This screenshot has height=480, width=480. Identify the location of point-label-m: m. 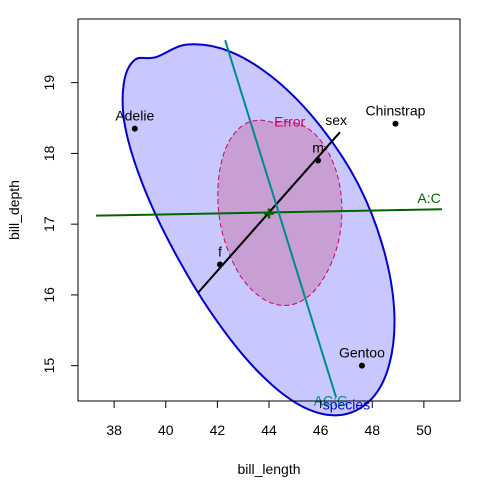
(318, 147).